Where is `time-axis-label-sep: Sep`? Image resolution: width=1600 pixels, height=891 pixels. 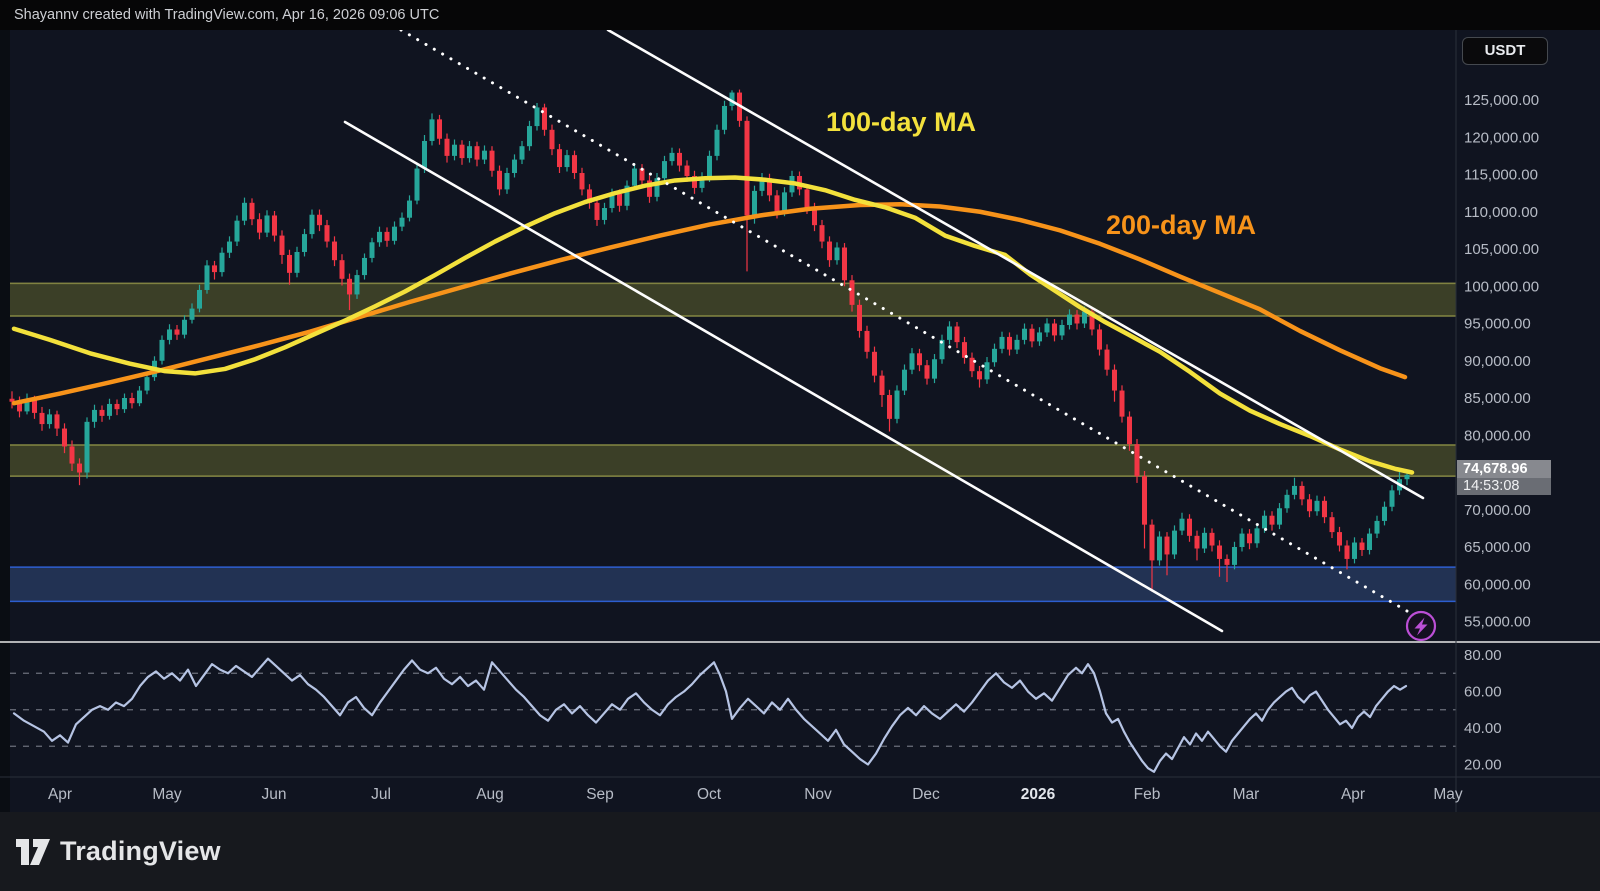
time-axis-label-sep: Sep is located at coordinates (600, 794).